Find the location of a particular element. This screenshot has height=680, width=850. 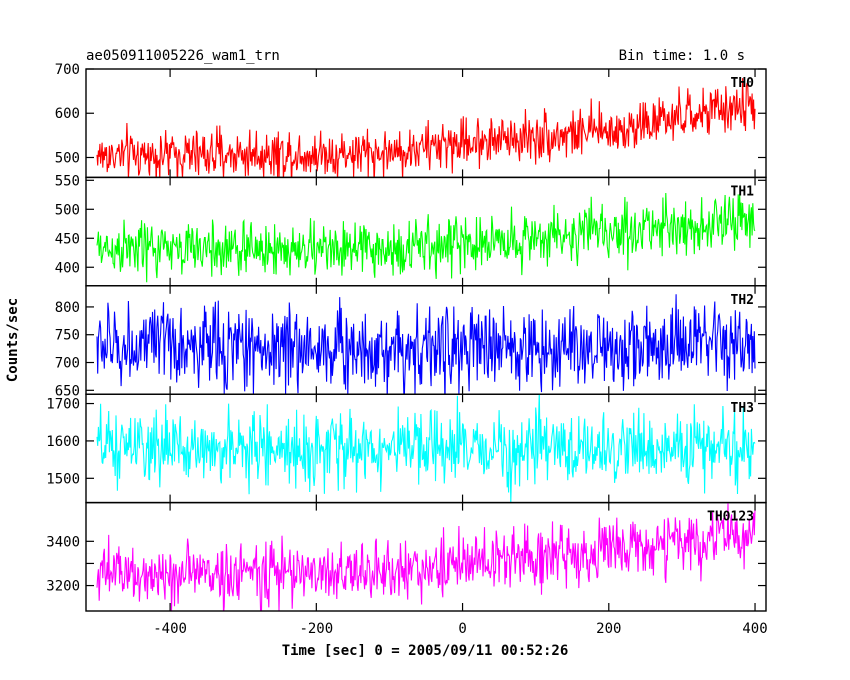

panel-th2: 650 700 750 800 TH2 is located at coordinates (411, 342).